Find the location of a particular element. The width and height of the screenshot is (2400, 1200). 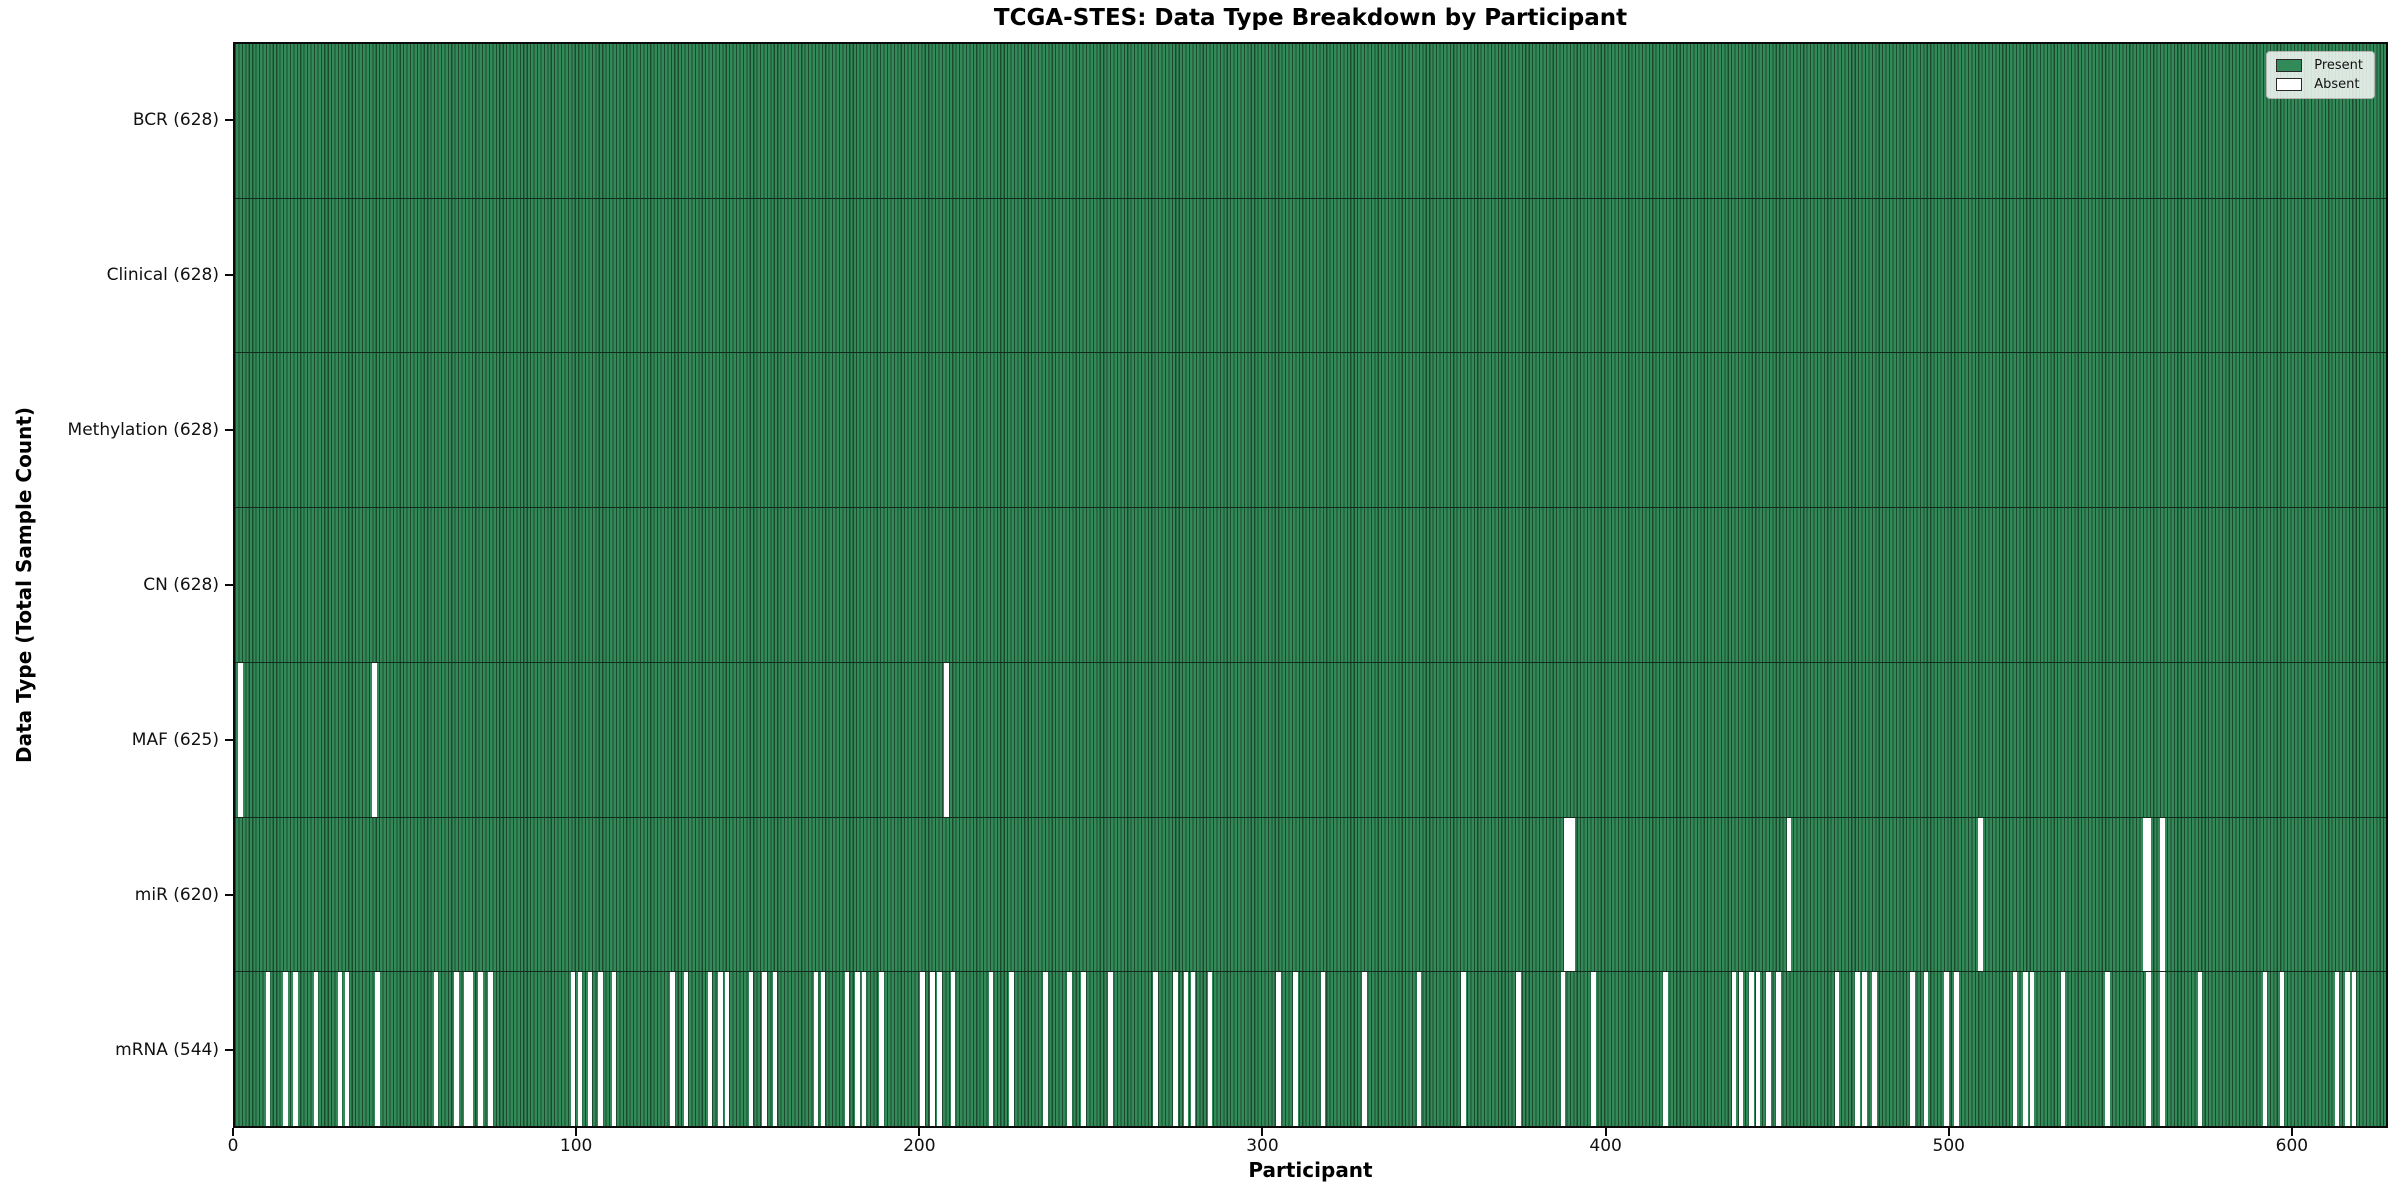

legend: Present Absent is located at coordinates (2320, 75).